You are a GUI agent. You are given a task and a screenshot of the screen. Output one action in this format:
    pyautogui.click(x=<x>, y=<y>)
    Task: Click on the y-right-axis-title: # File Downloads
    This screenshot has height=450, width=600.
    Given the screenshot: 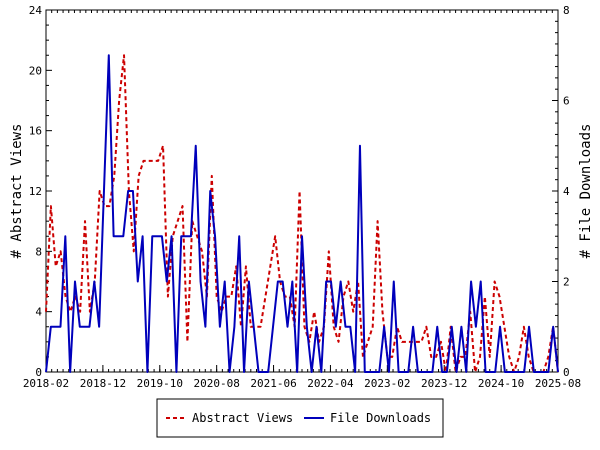 What is the action you would take?
    pyautogui.click(x=586, y=191)
    